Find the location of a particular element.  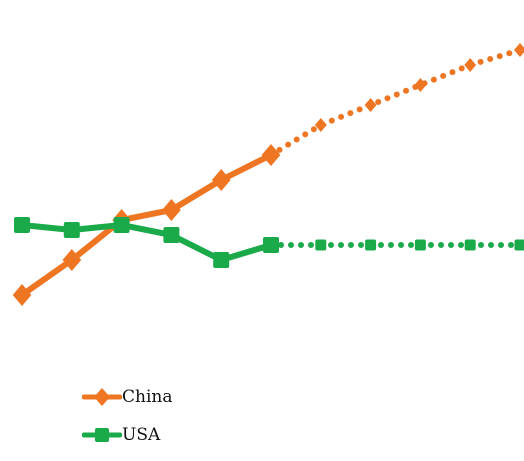

china-legend-marker-icon is located at coordinates (102, 397).